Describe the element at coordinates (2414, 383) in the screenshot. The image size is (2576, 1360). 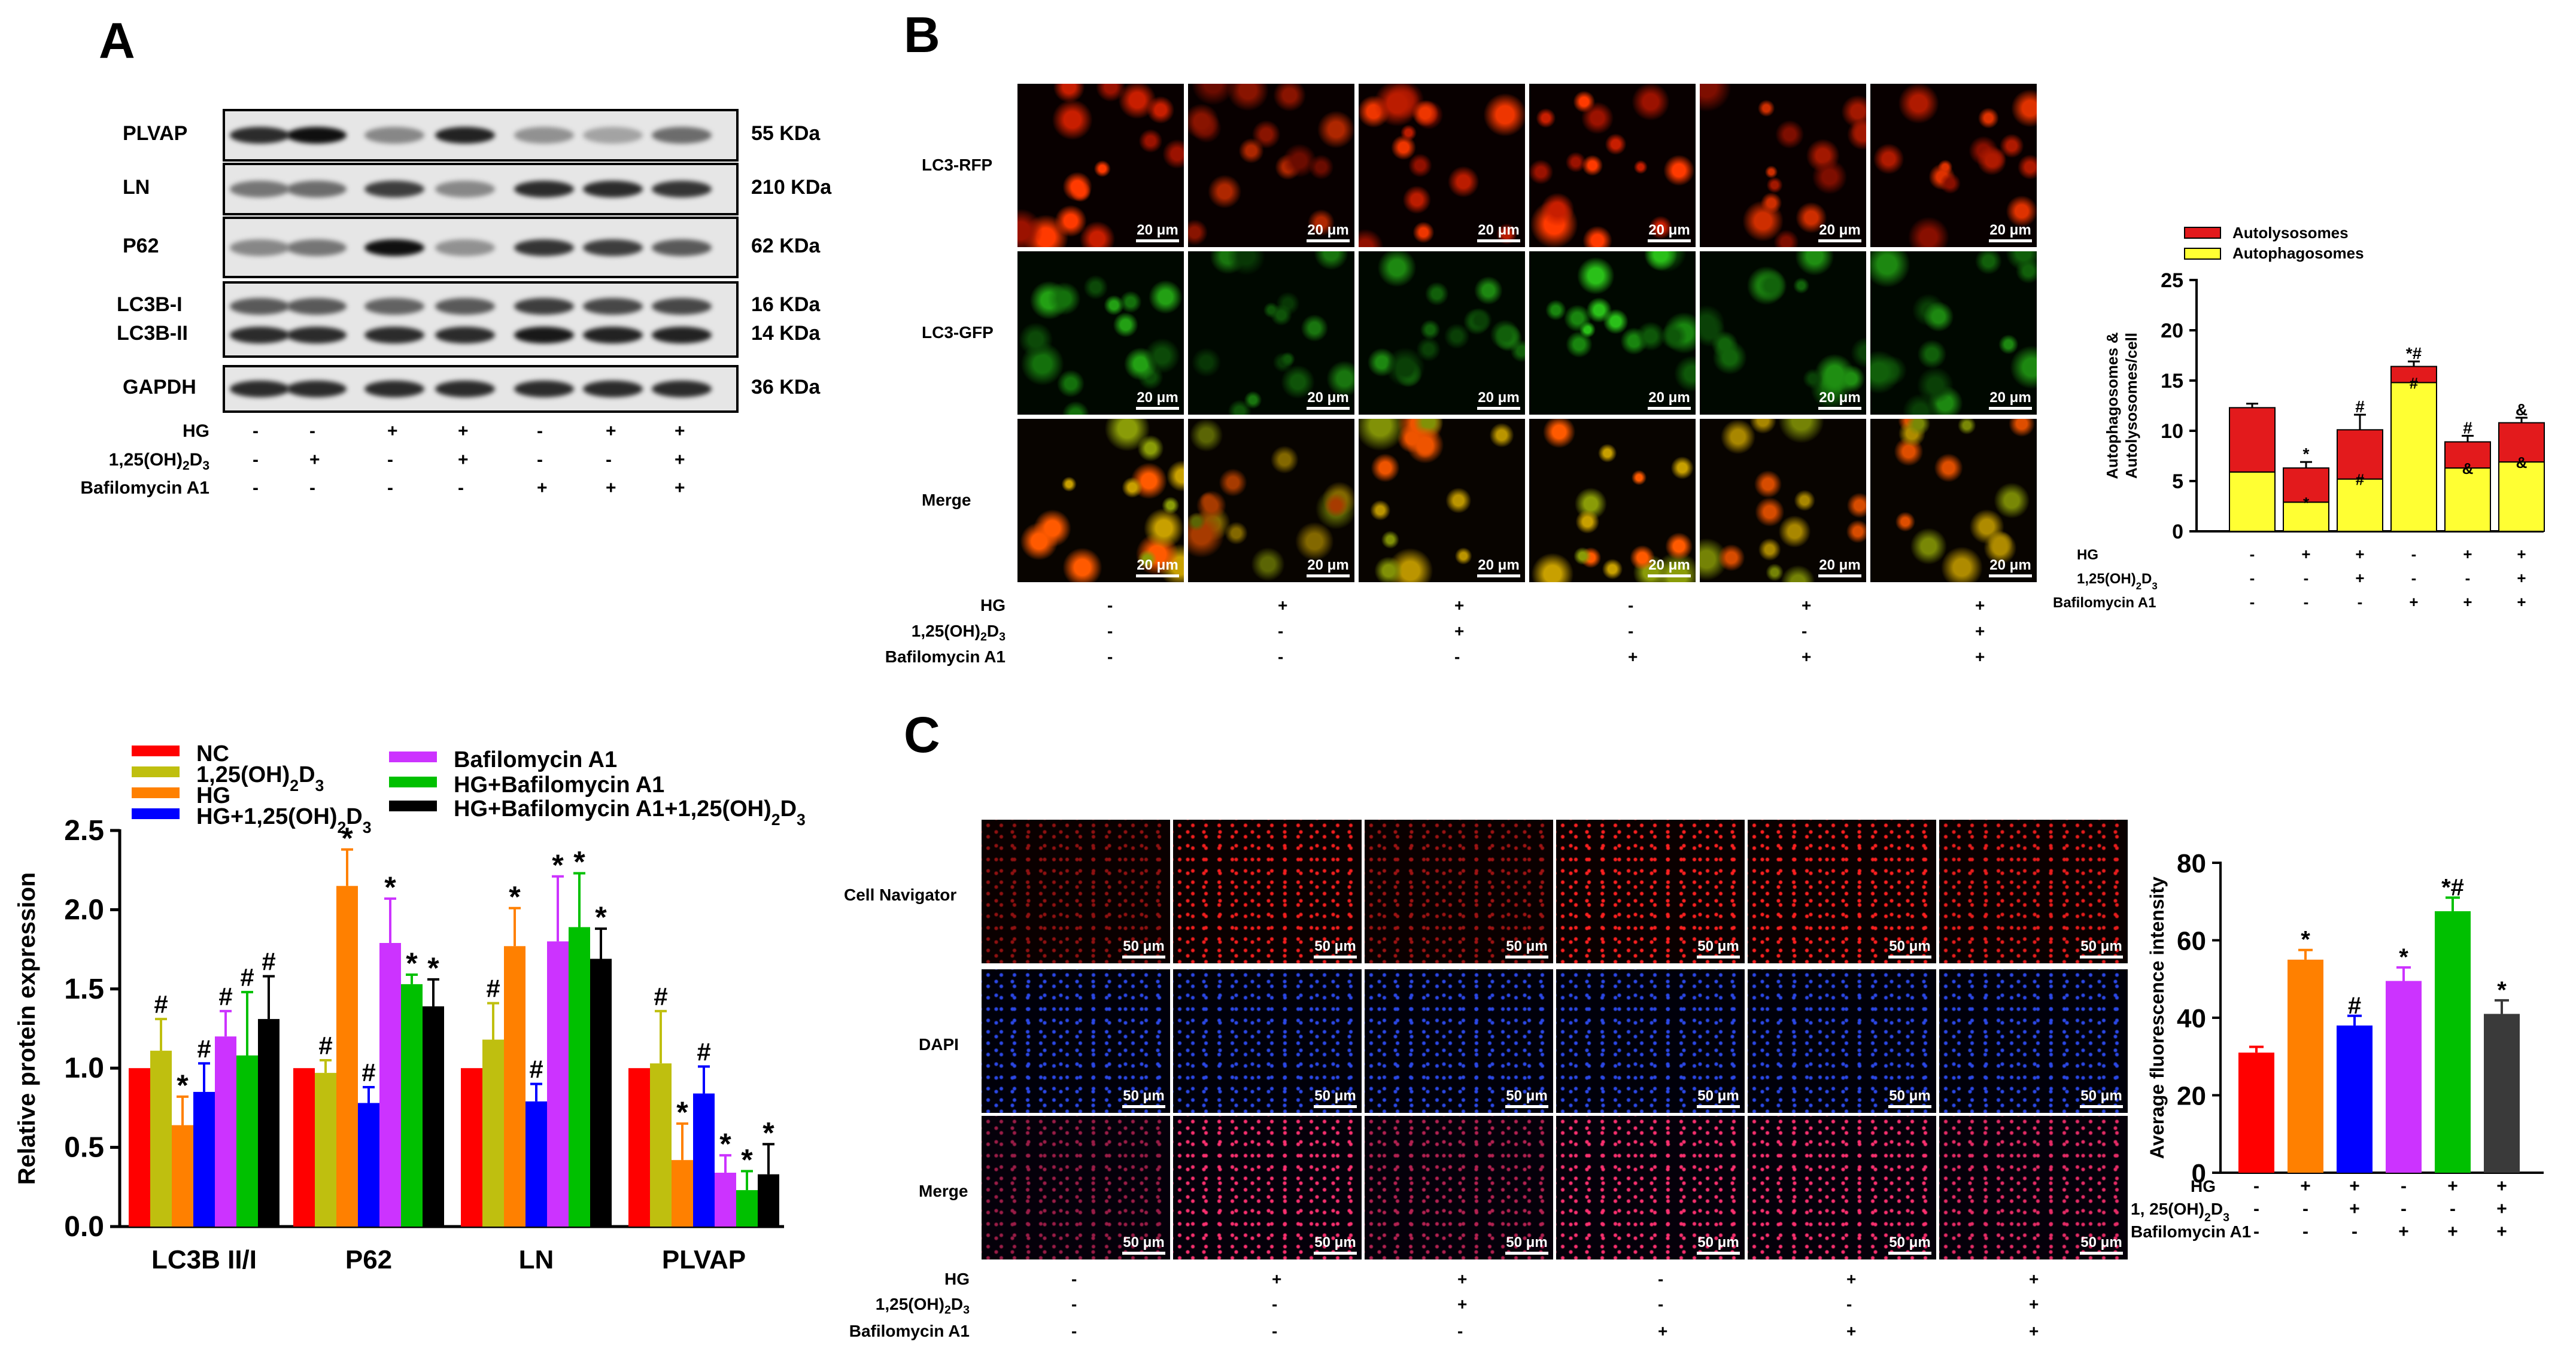
I see `inner-mark: #` at that location.